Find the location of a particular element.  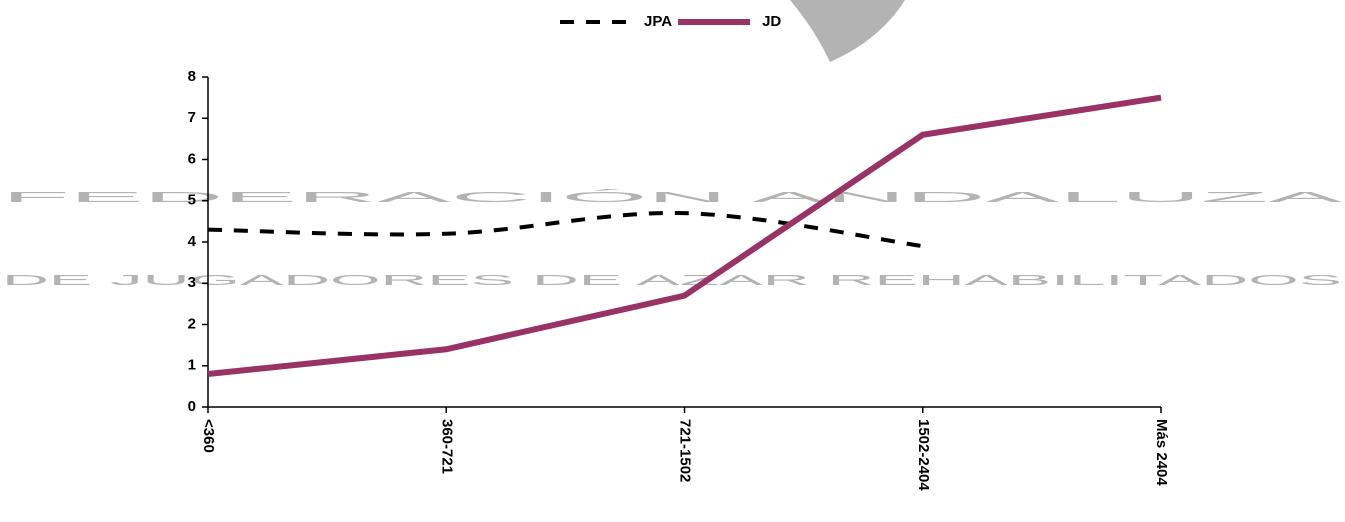

y-tick-label: 1 is located at coordinates (192, 365).